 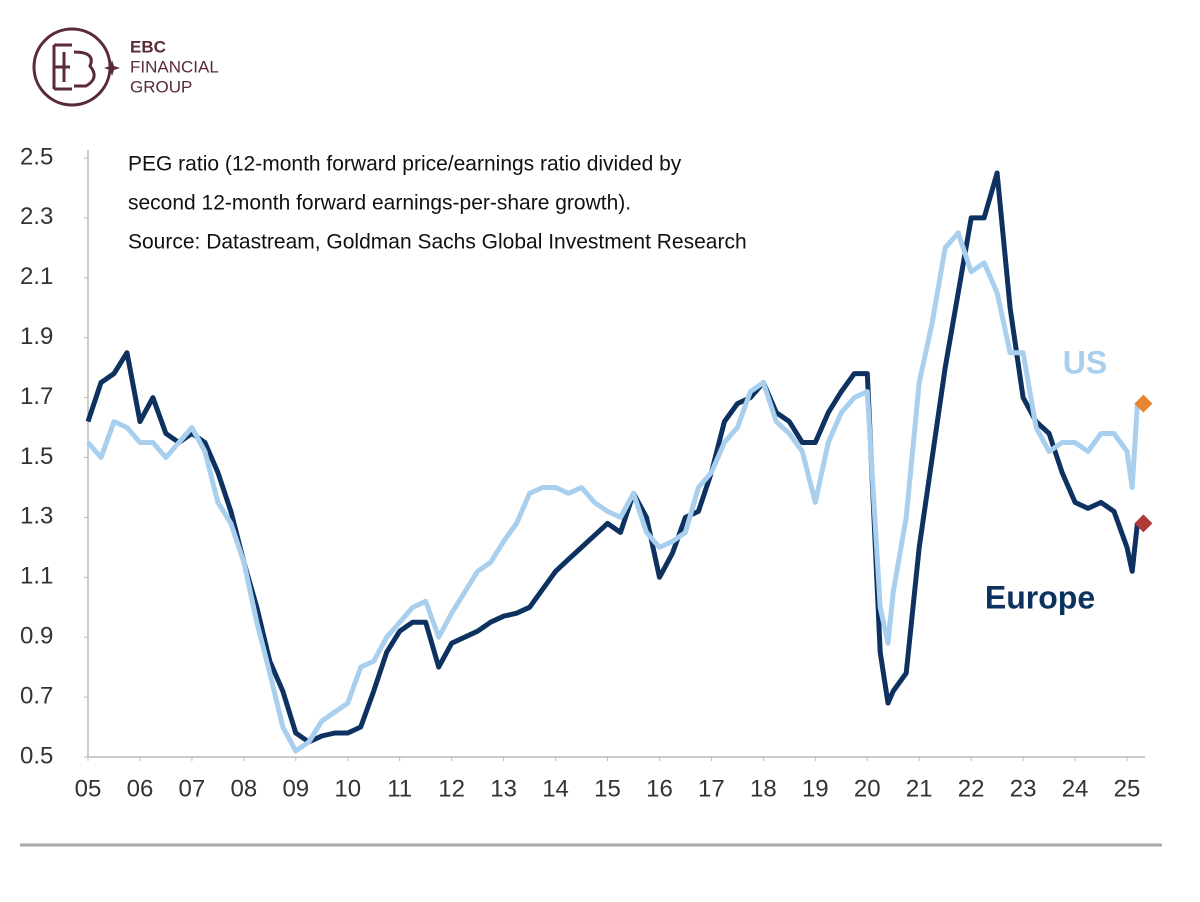 I want to click on x-tick-label: 06, so click(x=140, y=788).